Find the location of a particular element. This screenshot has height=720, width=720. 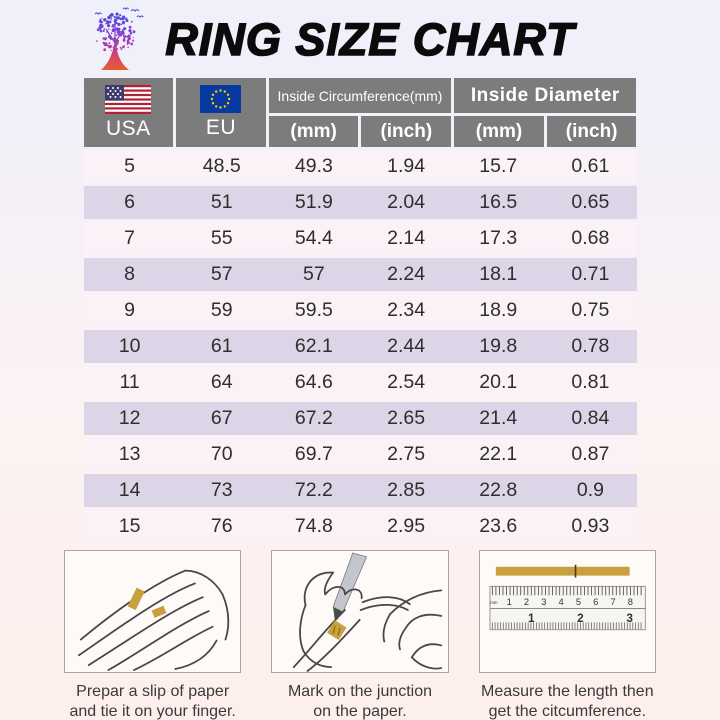

table-cell: 20.1 is located at coordinates (498, 382).